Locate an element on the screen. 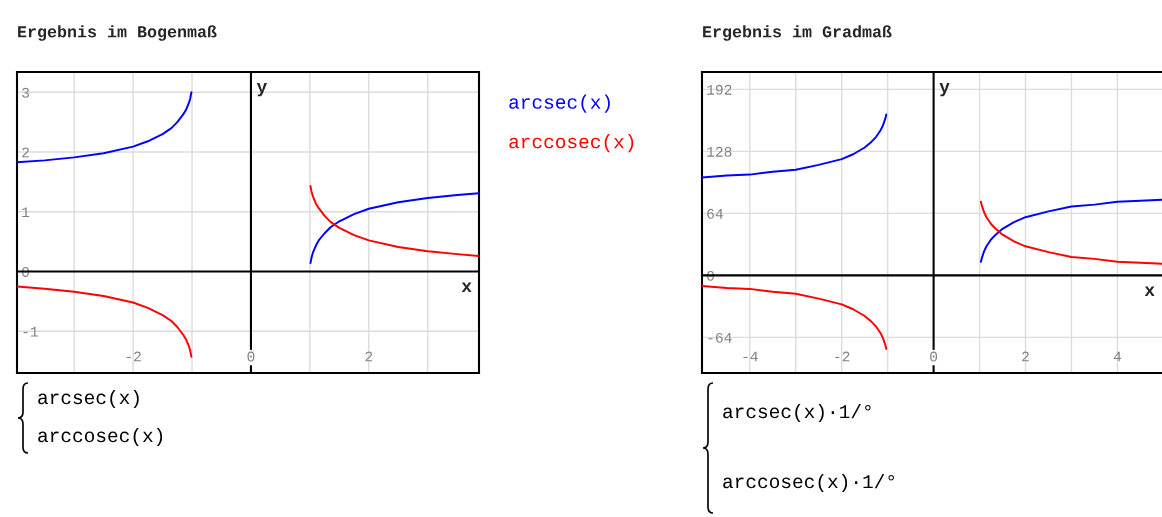 The height and width of the screenshot is (517, 1162). chart-title: Ergebnis im Bogenmaß is located at coordinates (117, 33).